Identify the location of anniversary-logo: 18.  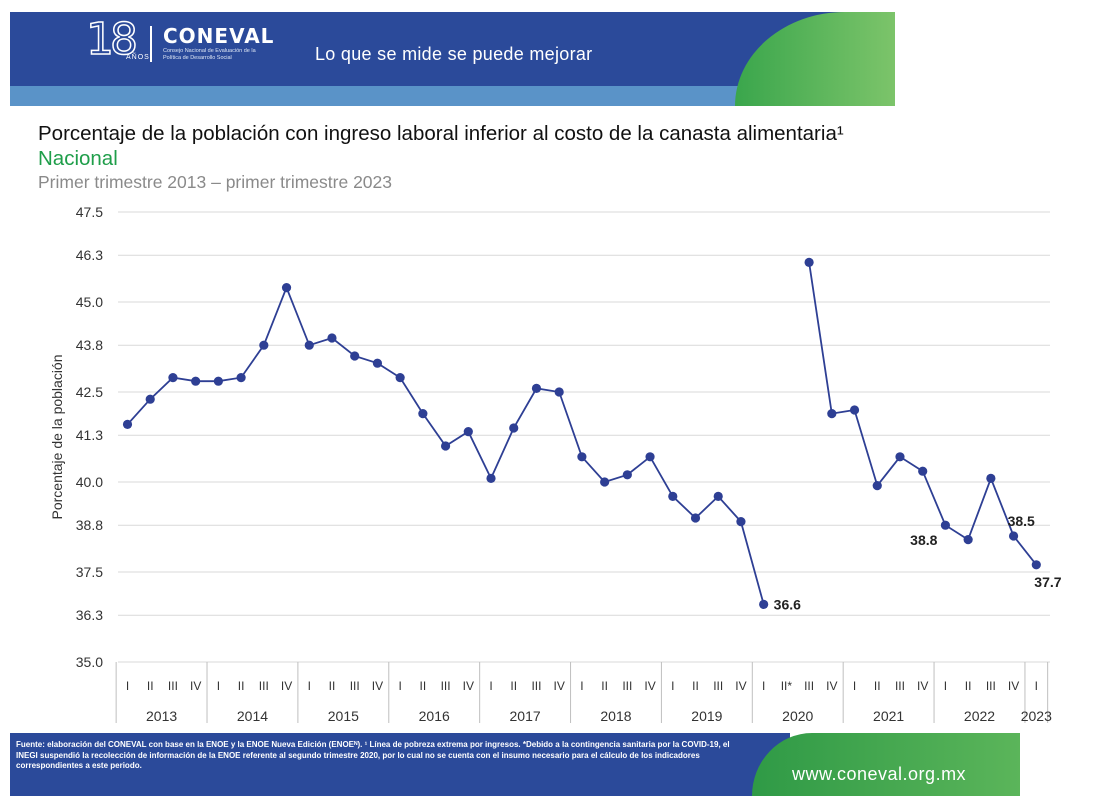
(112, 39).